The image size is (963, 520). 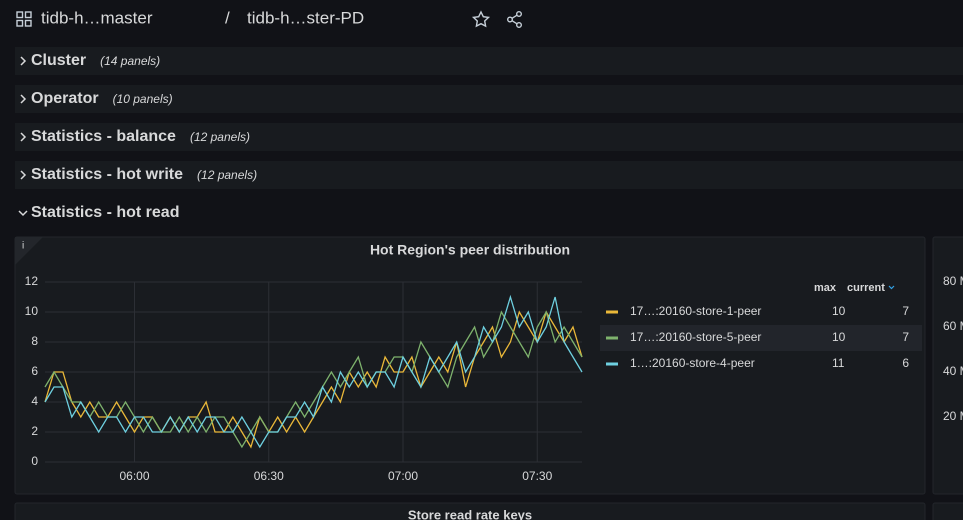 I want to click on x-tick-label: 07:30, so click(x=537, y=476).